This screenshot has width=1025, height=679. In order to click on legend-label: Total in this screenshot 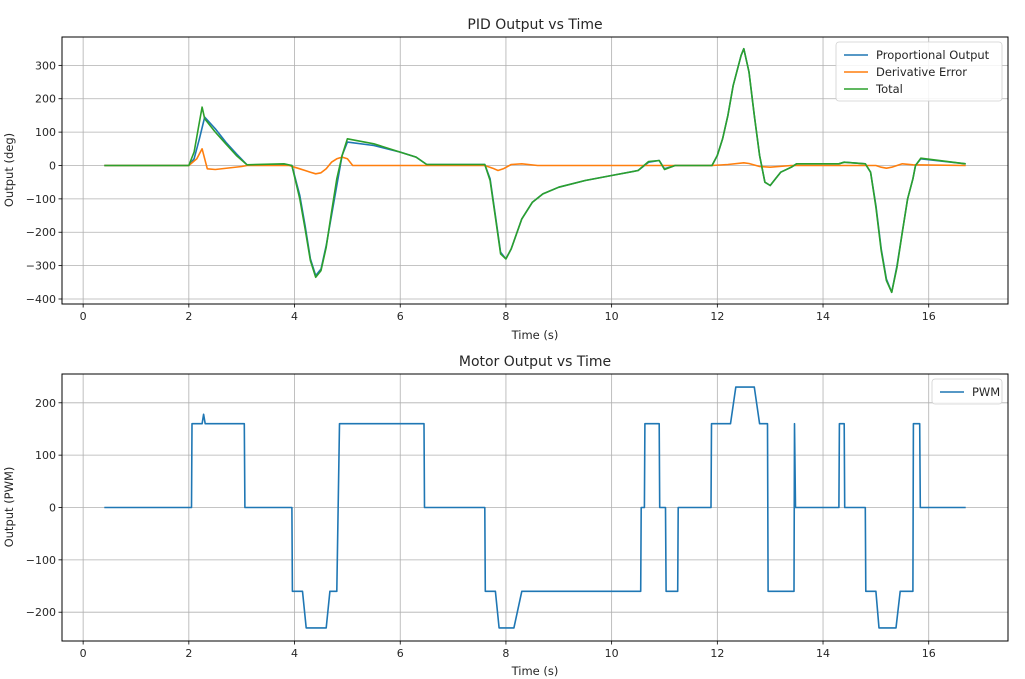, I will do `click(889, 89)`.